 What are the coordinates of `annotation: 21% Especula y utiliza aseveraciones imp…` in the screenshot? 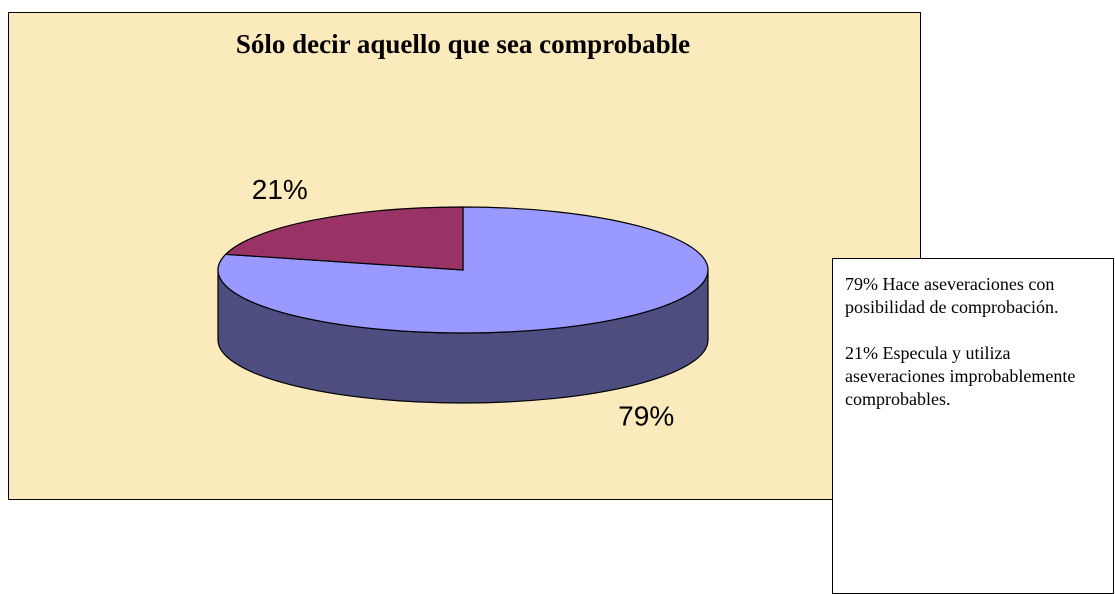 It's located at (960, 376).